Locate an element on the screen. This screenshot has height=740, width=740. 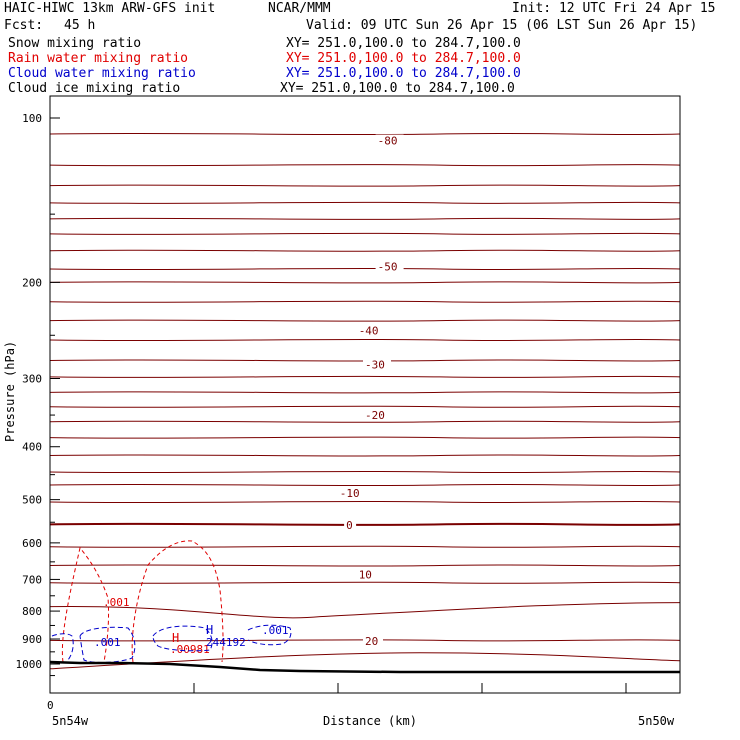
terrain-line is located at coordinates (364, 667).